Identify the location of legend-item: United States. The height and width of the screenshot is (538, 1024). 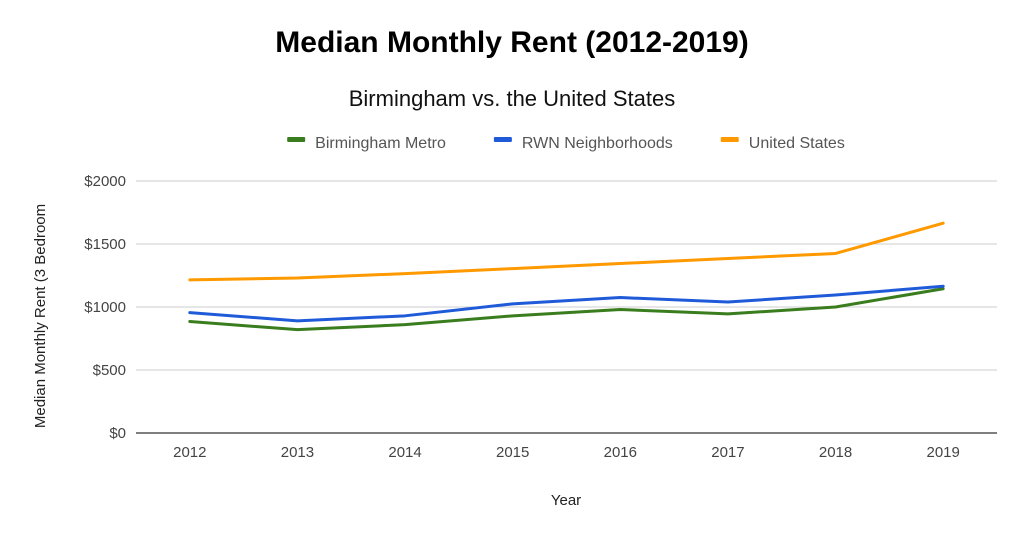
(782, 143).